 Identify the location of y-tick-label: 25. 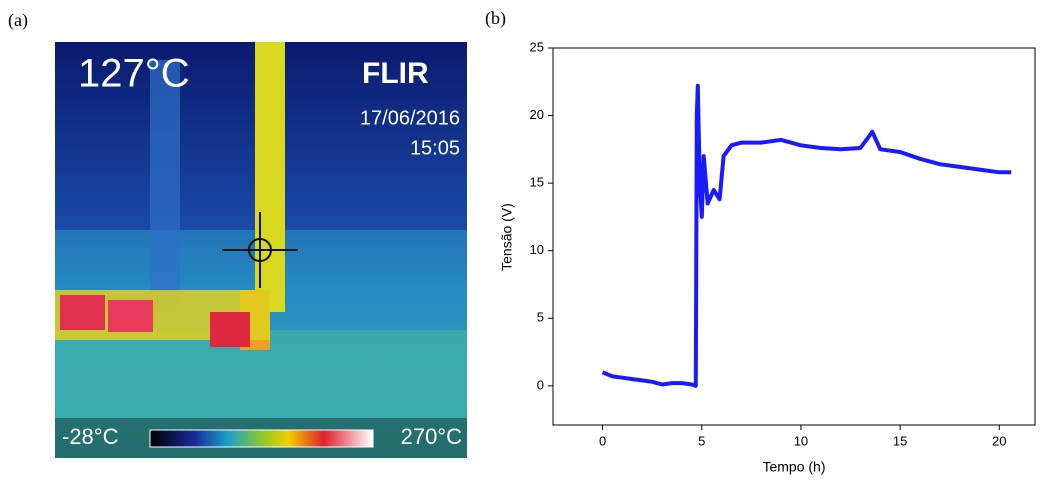
(537, 46).